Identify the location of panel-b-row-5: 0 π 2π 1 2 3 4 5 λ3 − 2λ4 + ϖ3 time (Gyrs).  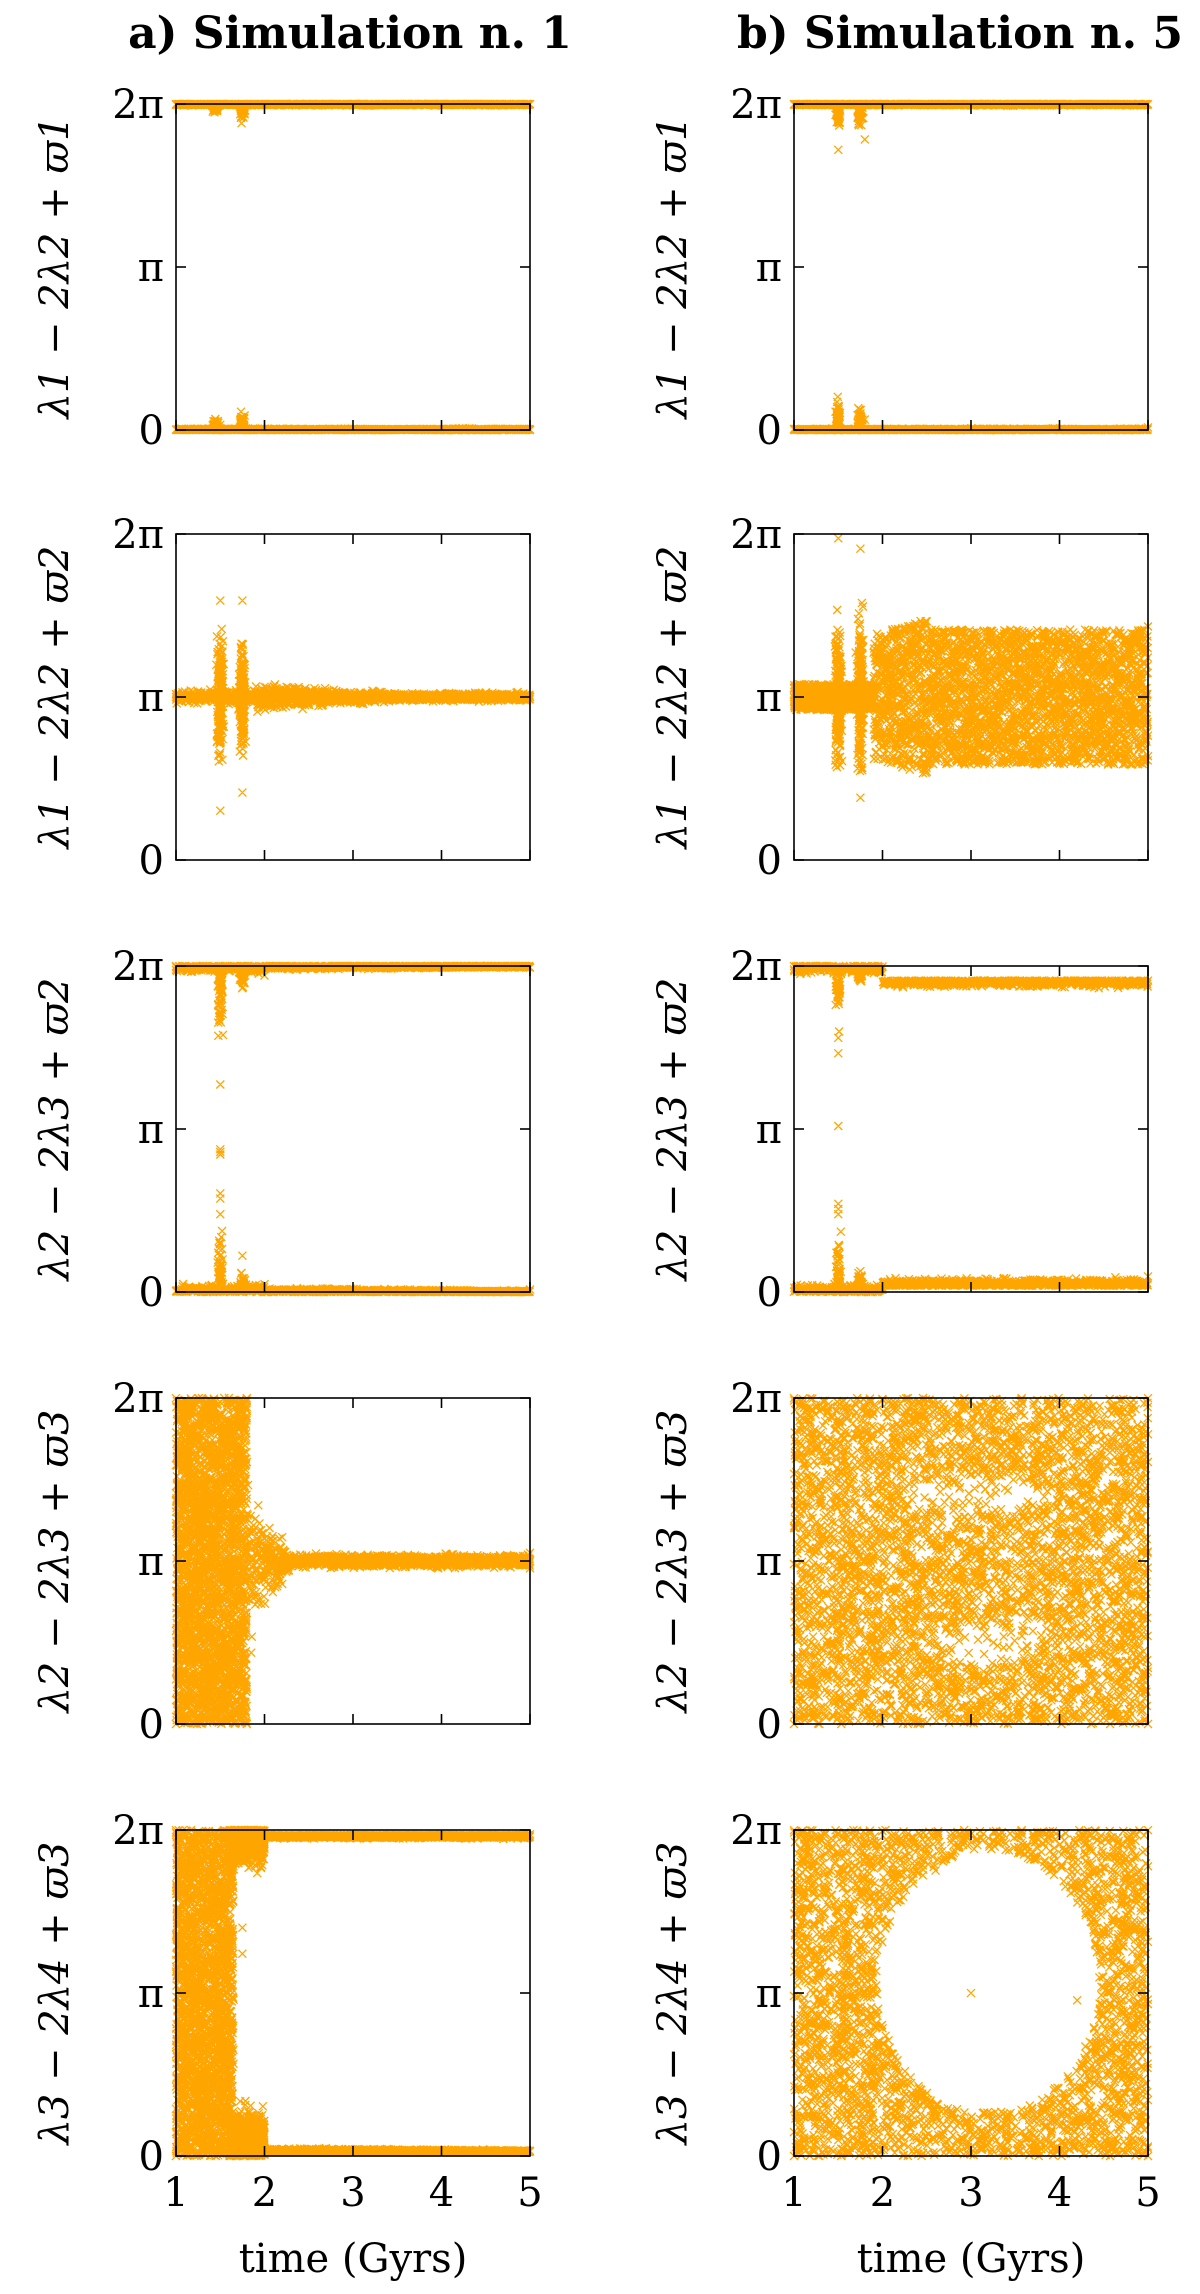
(905, 2045).